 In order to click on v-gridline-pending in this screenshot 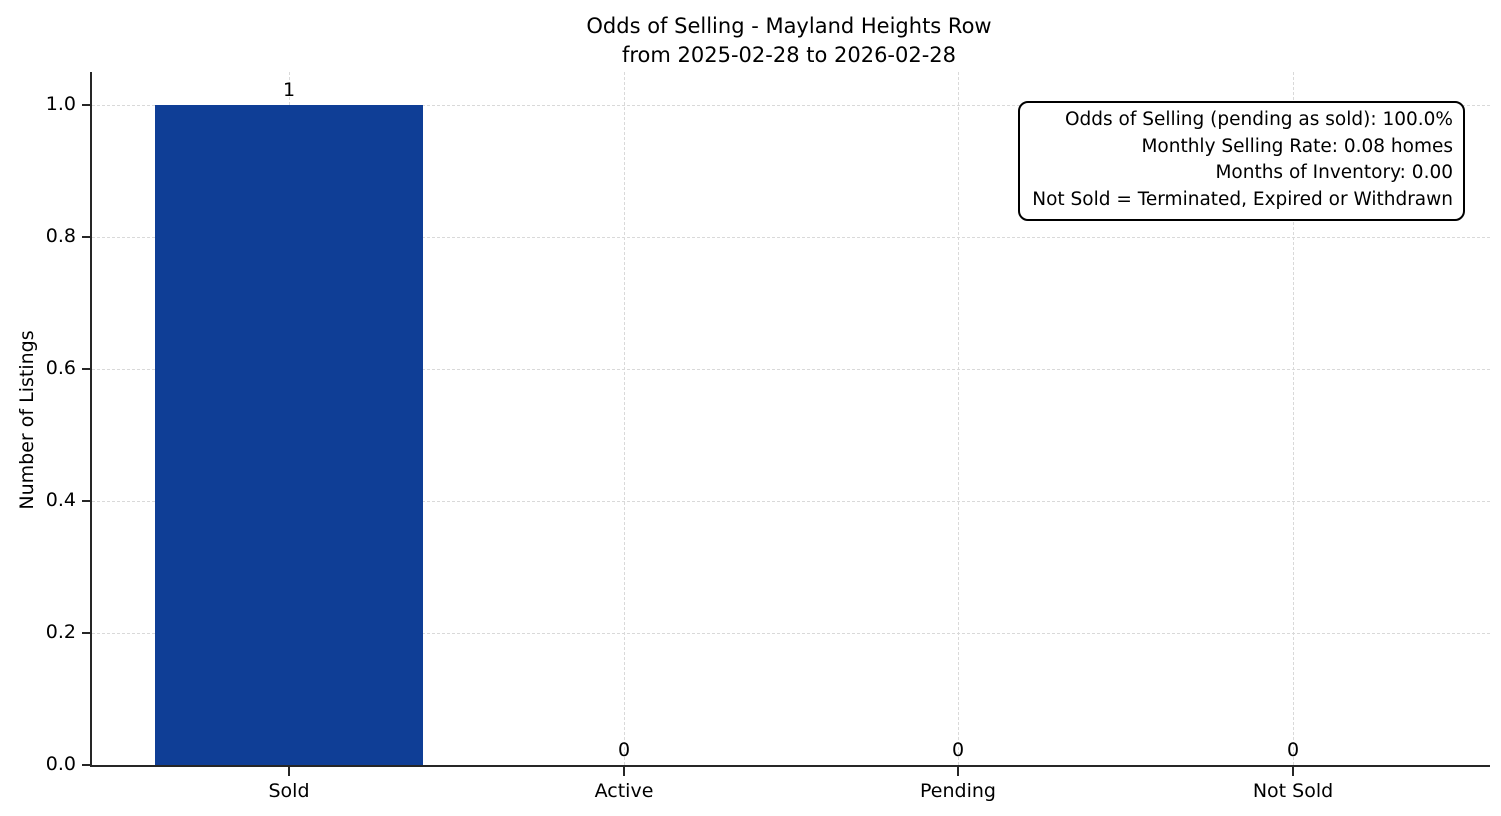, I will do `click(958, 418)`.